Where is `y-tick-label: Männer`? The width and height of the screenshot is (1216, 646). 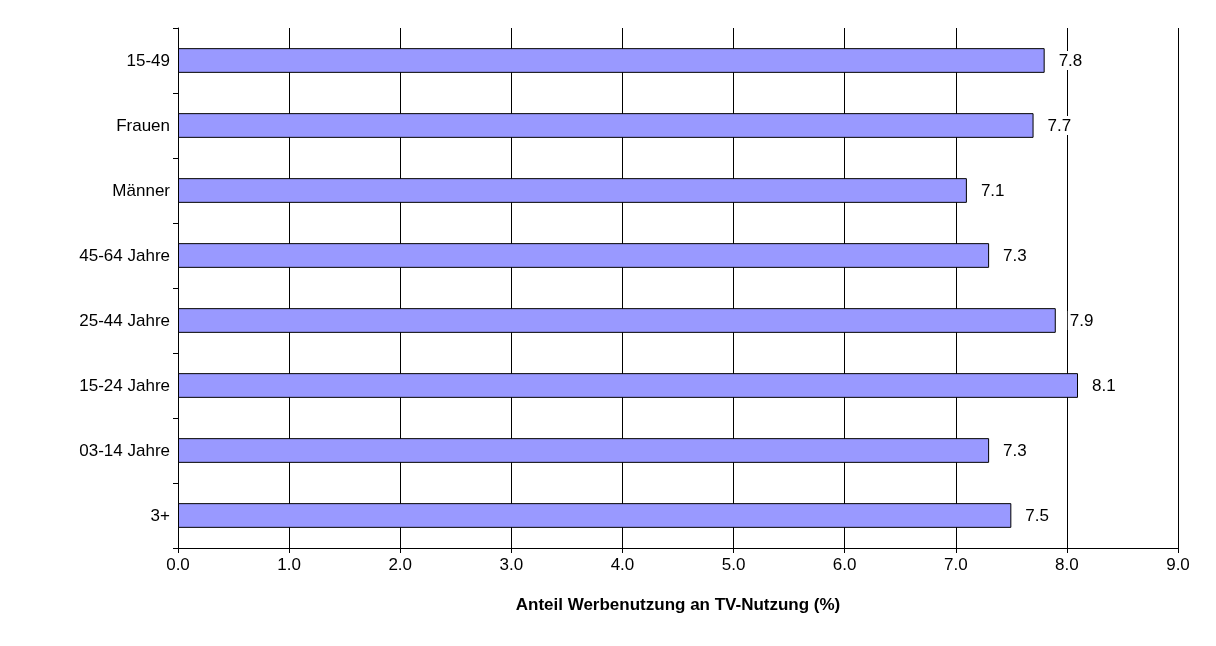
y-tick-label: Männer is located at coordinates (141, 190).